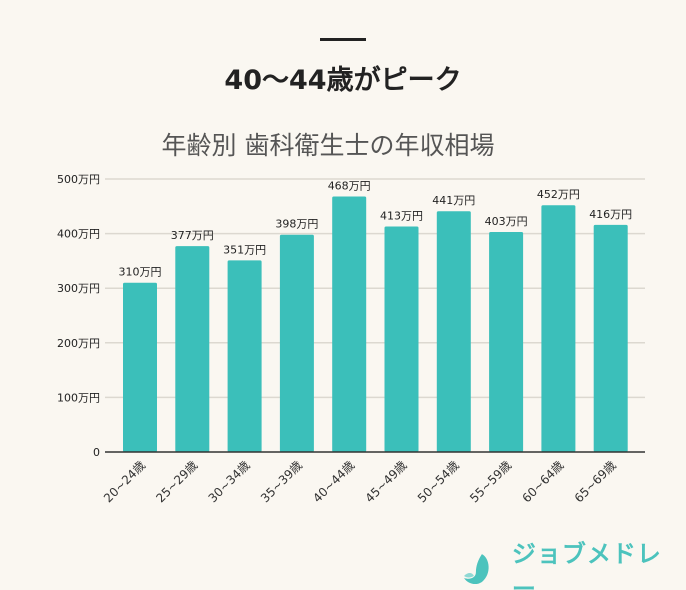 The height and width of the screenshot is (590, 686). What do you see at coordinates (386, 481) in the screenshot?
I see `x-tick-label: 45~49歳` at bounding box center [386, 481].